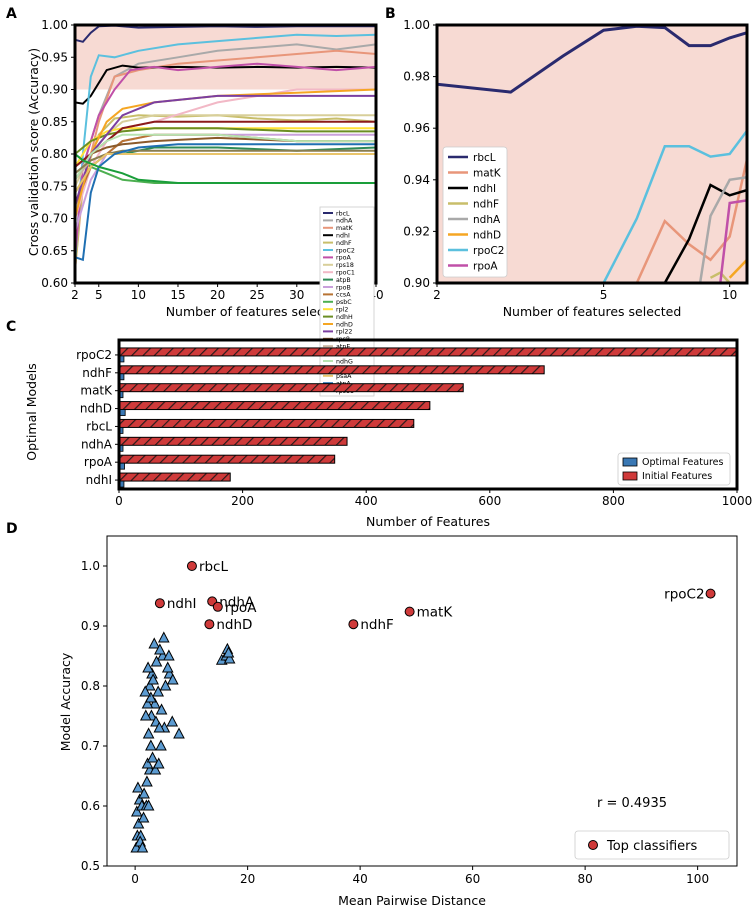  Describe the element at coordinates (592, 311) in the screenshot. I see `panel-b-xlabel: Number of features selected` at that location.